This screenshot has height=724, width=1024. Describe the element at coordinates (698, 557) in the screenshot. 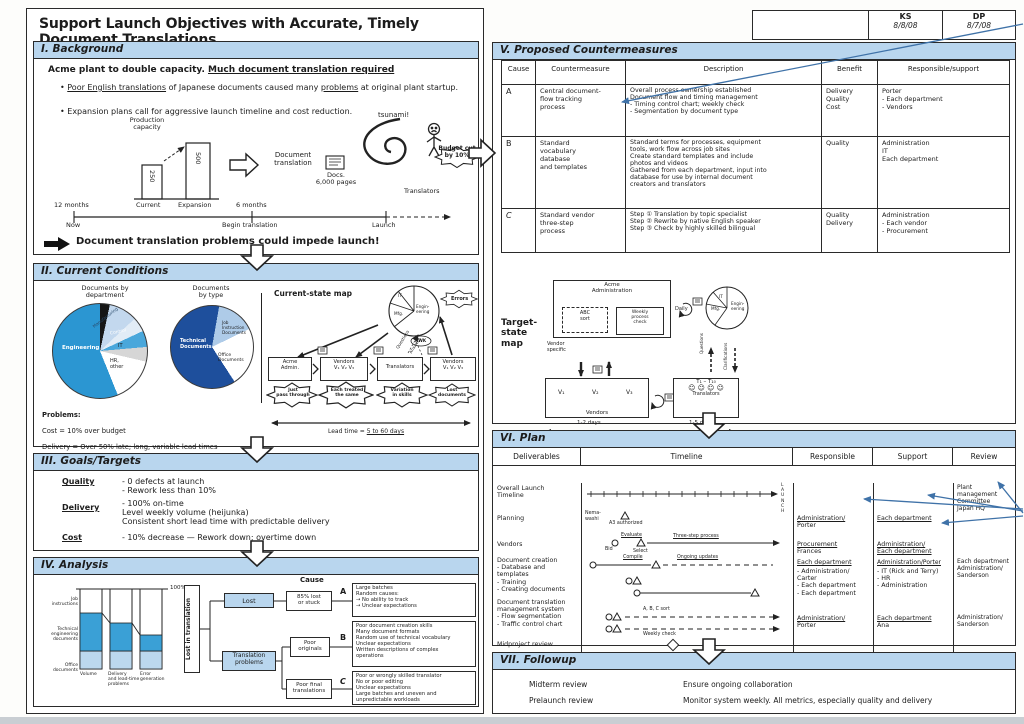

I see `tl-ongoing-updates: Ongoing updates` at that location.